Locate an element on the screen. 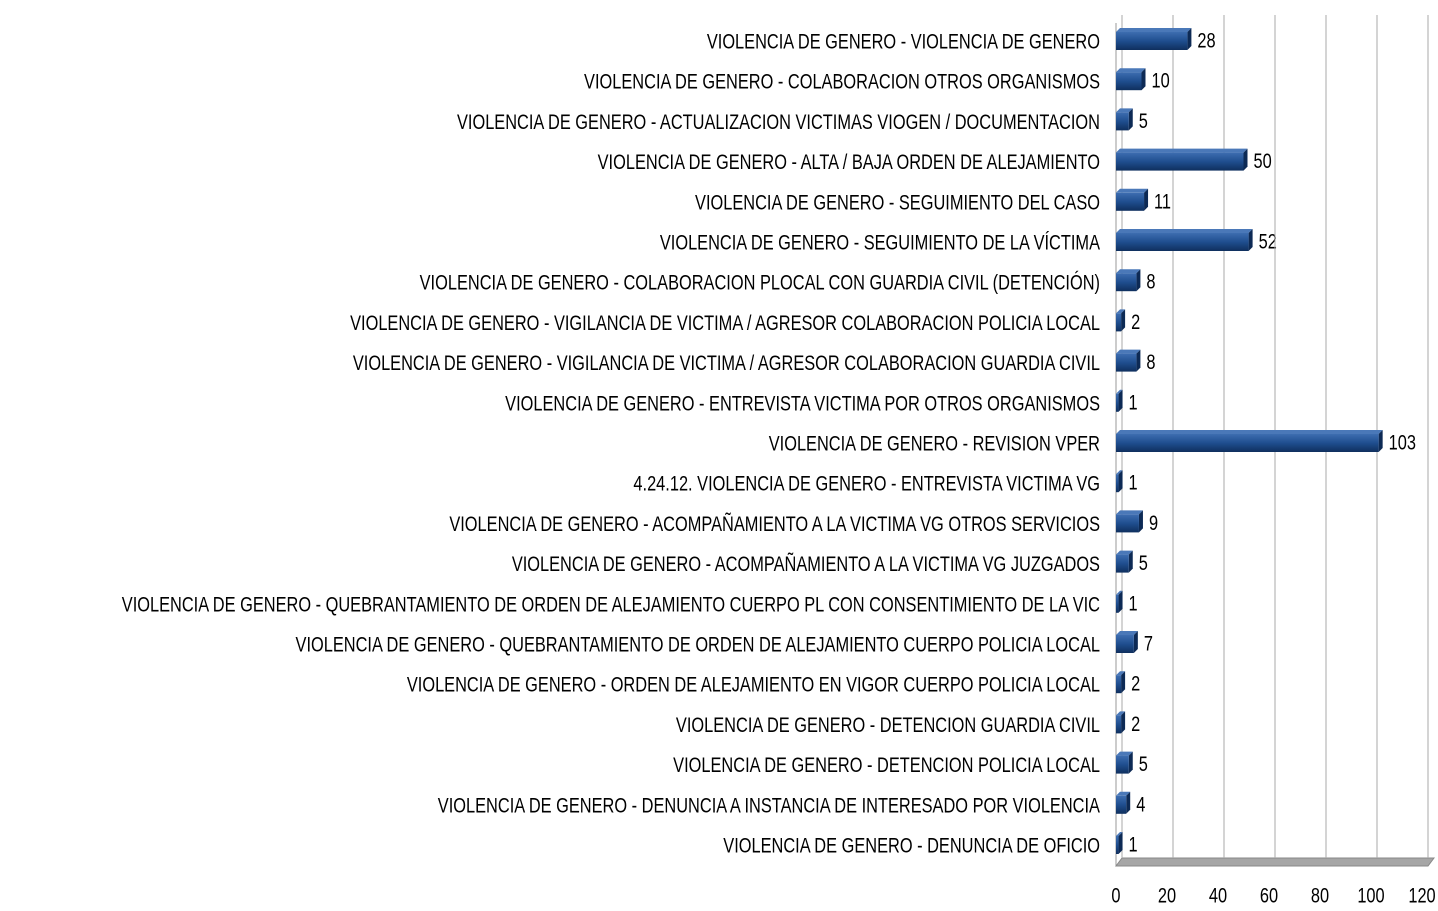 The image size is (1438, 911). data-label: 4 is located at coordinates (1140, 803).